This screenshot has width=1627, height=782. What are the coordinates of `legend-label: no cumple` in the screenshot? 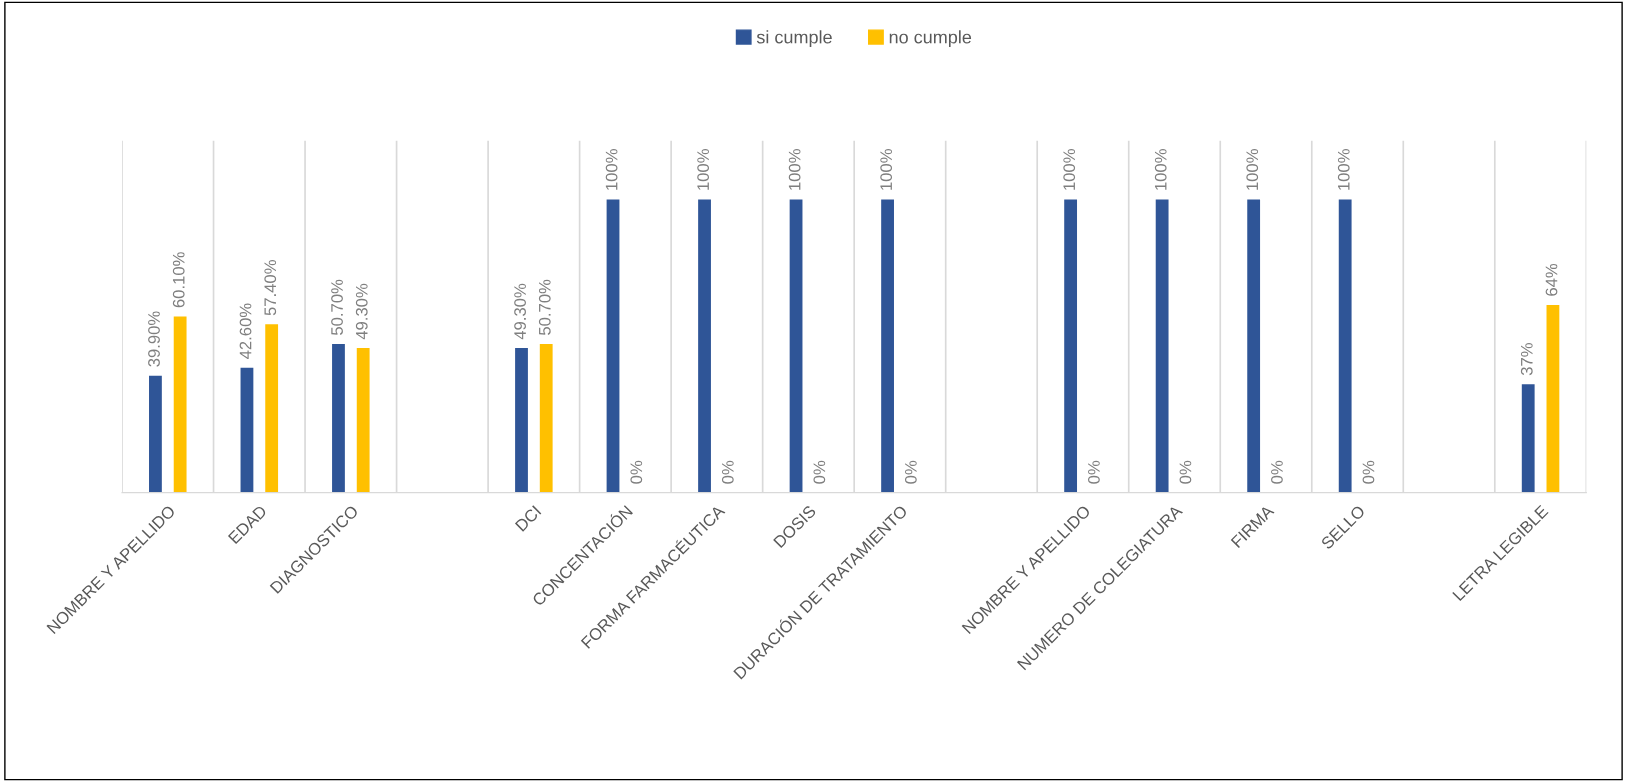 It's located at (930, 39).